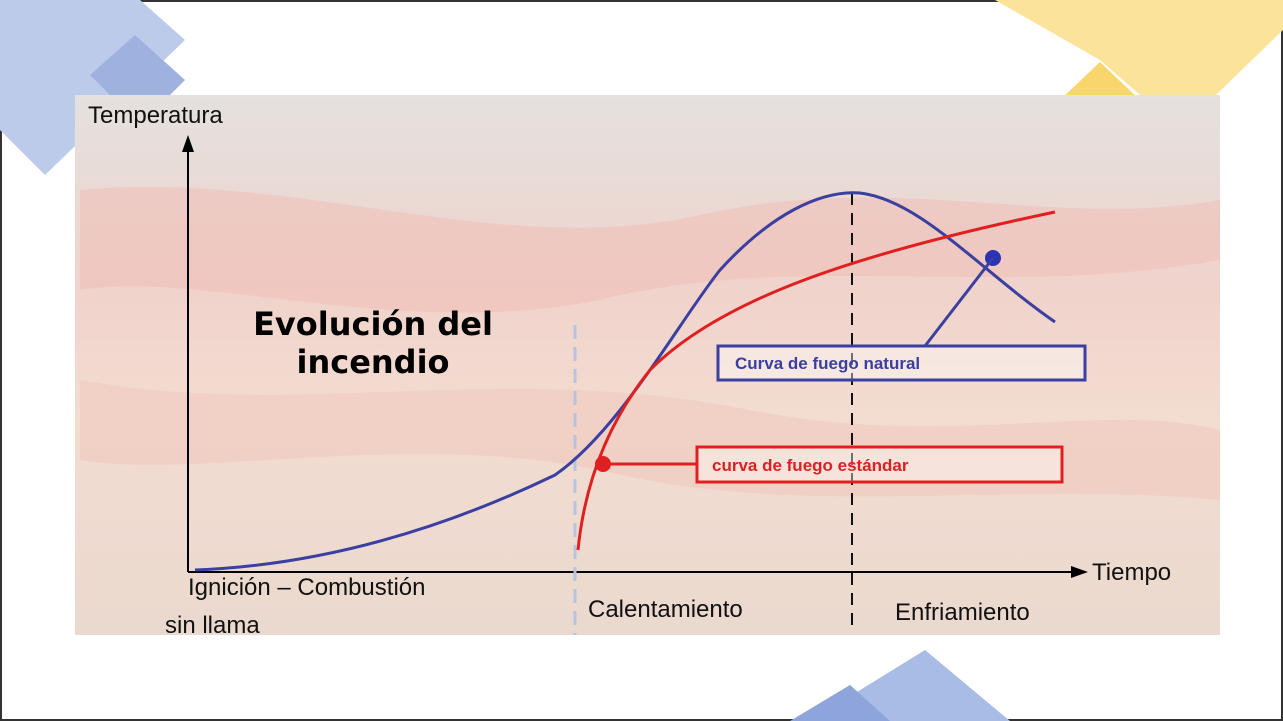 The image size is (1283, 721). Describe the element at coordinates (665, 609) in the screenshot. I see `phase-label: Calentamiento` at that location.